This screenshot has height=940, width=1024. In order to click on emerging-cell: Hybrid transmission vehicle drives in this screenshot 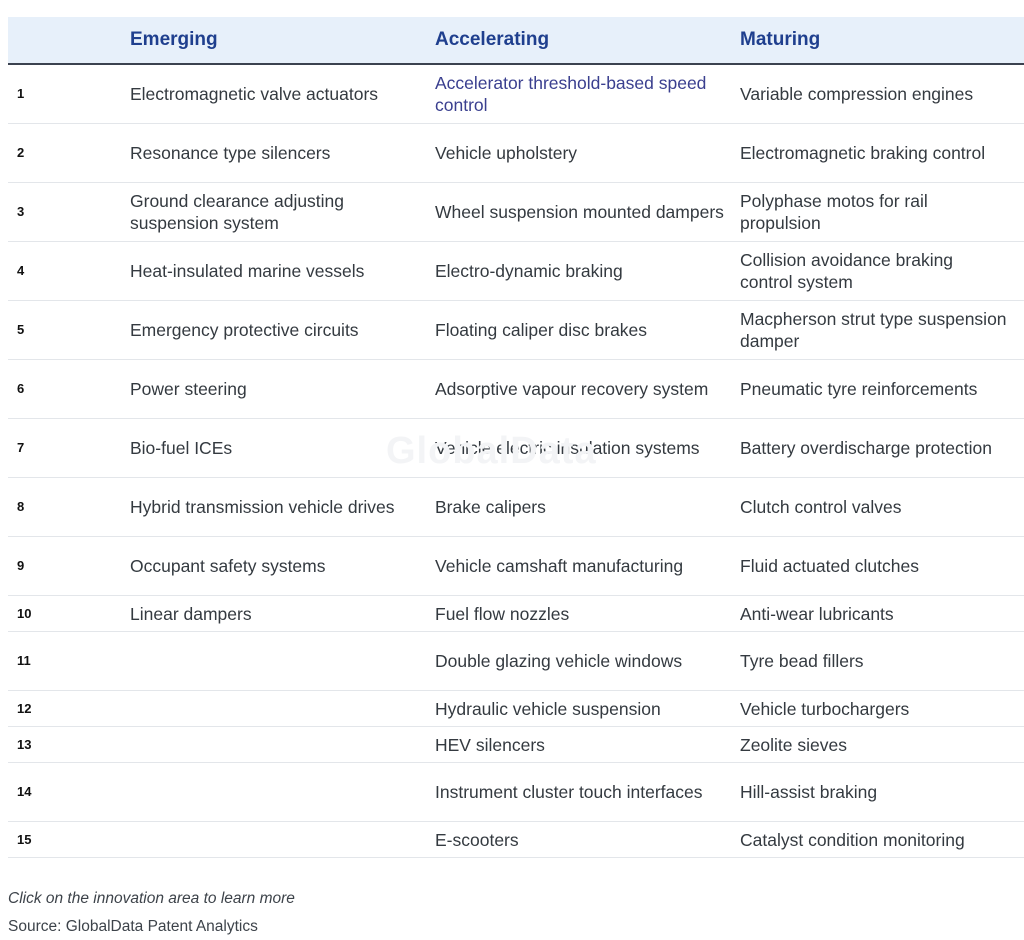, I will do `click(262, 507)`.